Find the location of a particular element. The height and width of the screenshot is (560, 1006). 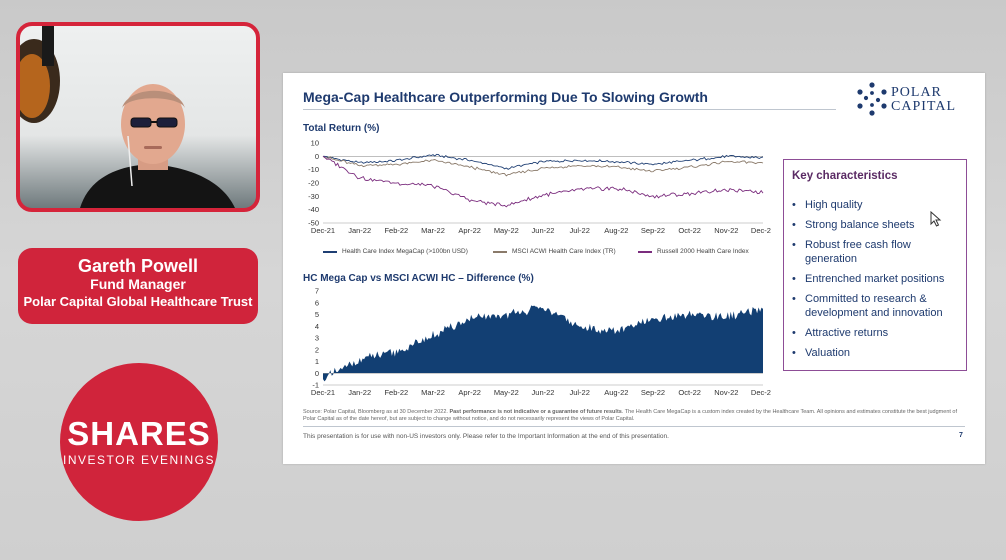

logo-title: SHARES is located at coordinates (139, 433).